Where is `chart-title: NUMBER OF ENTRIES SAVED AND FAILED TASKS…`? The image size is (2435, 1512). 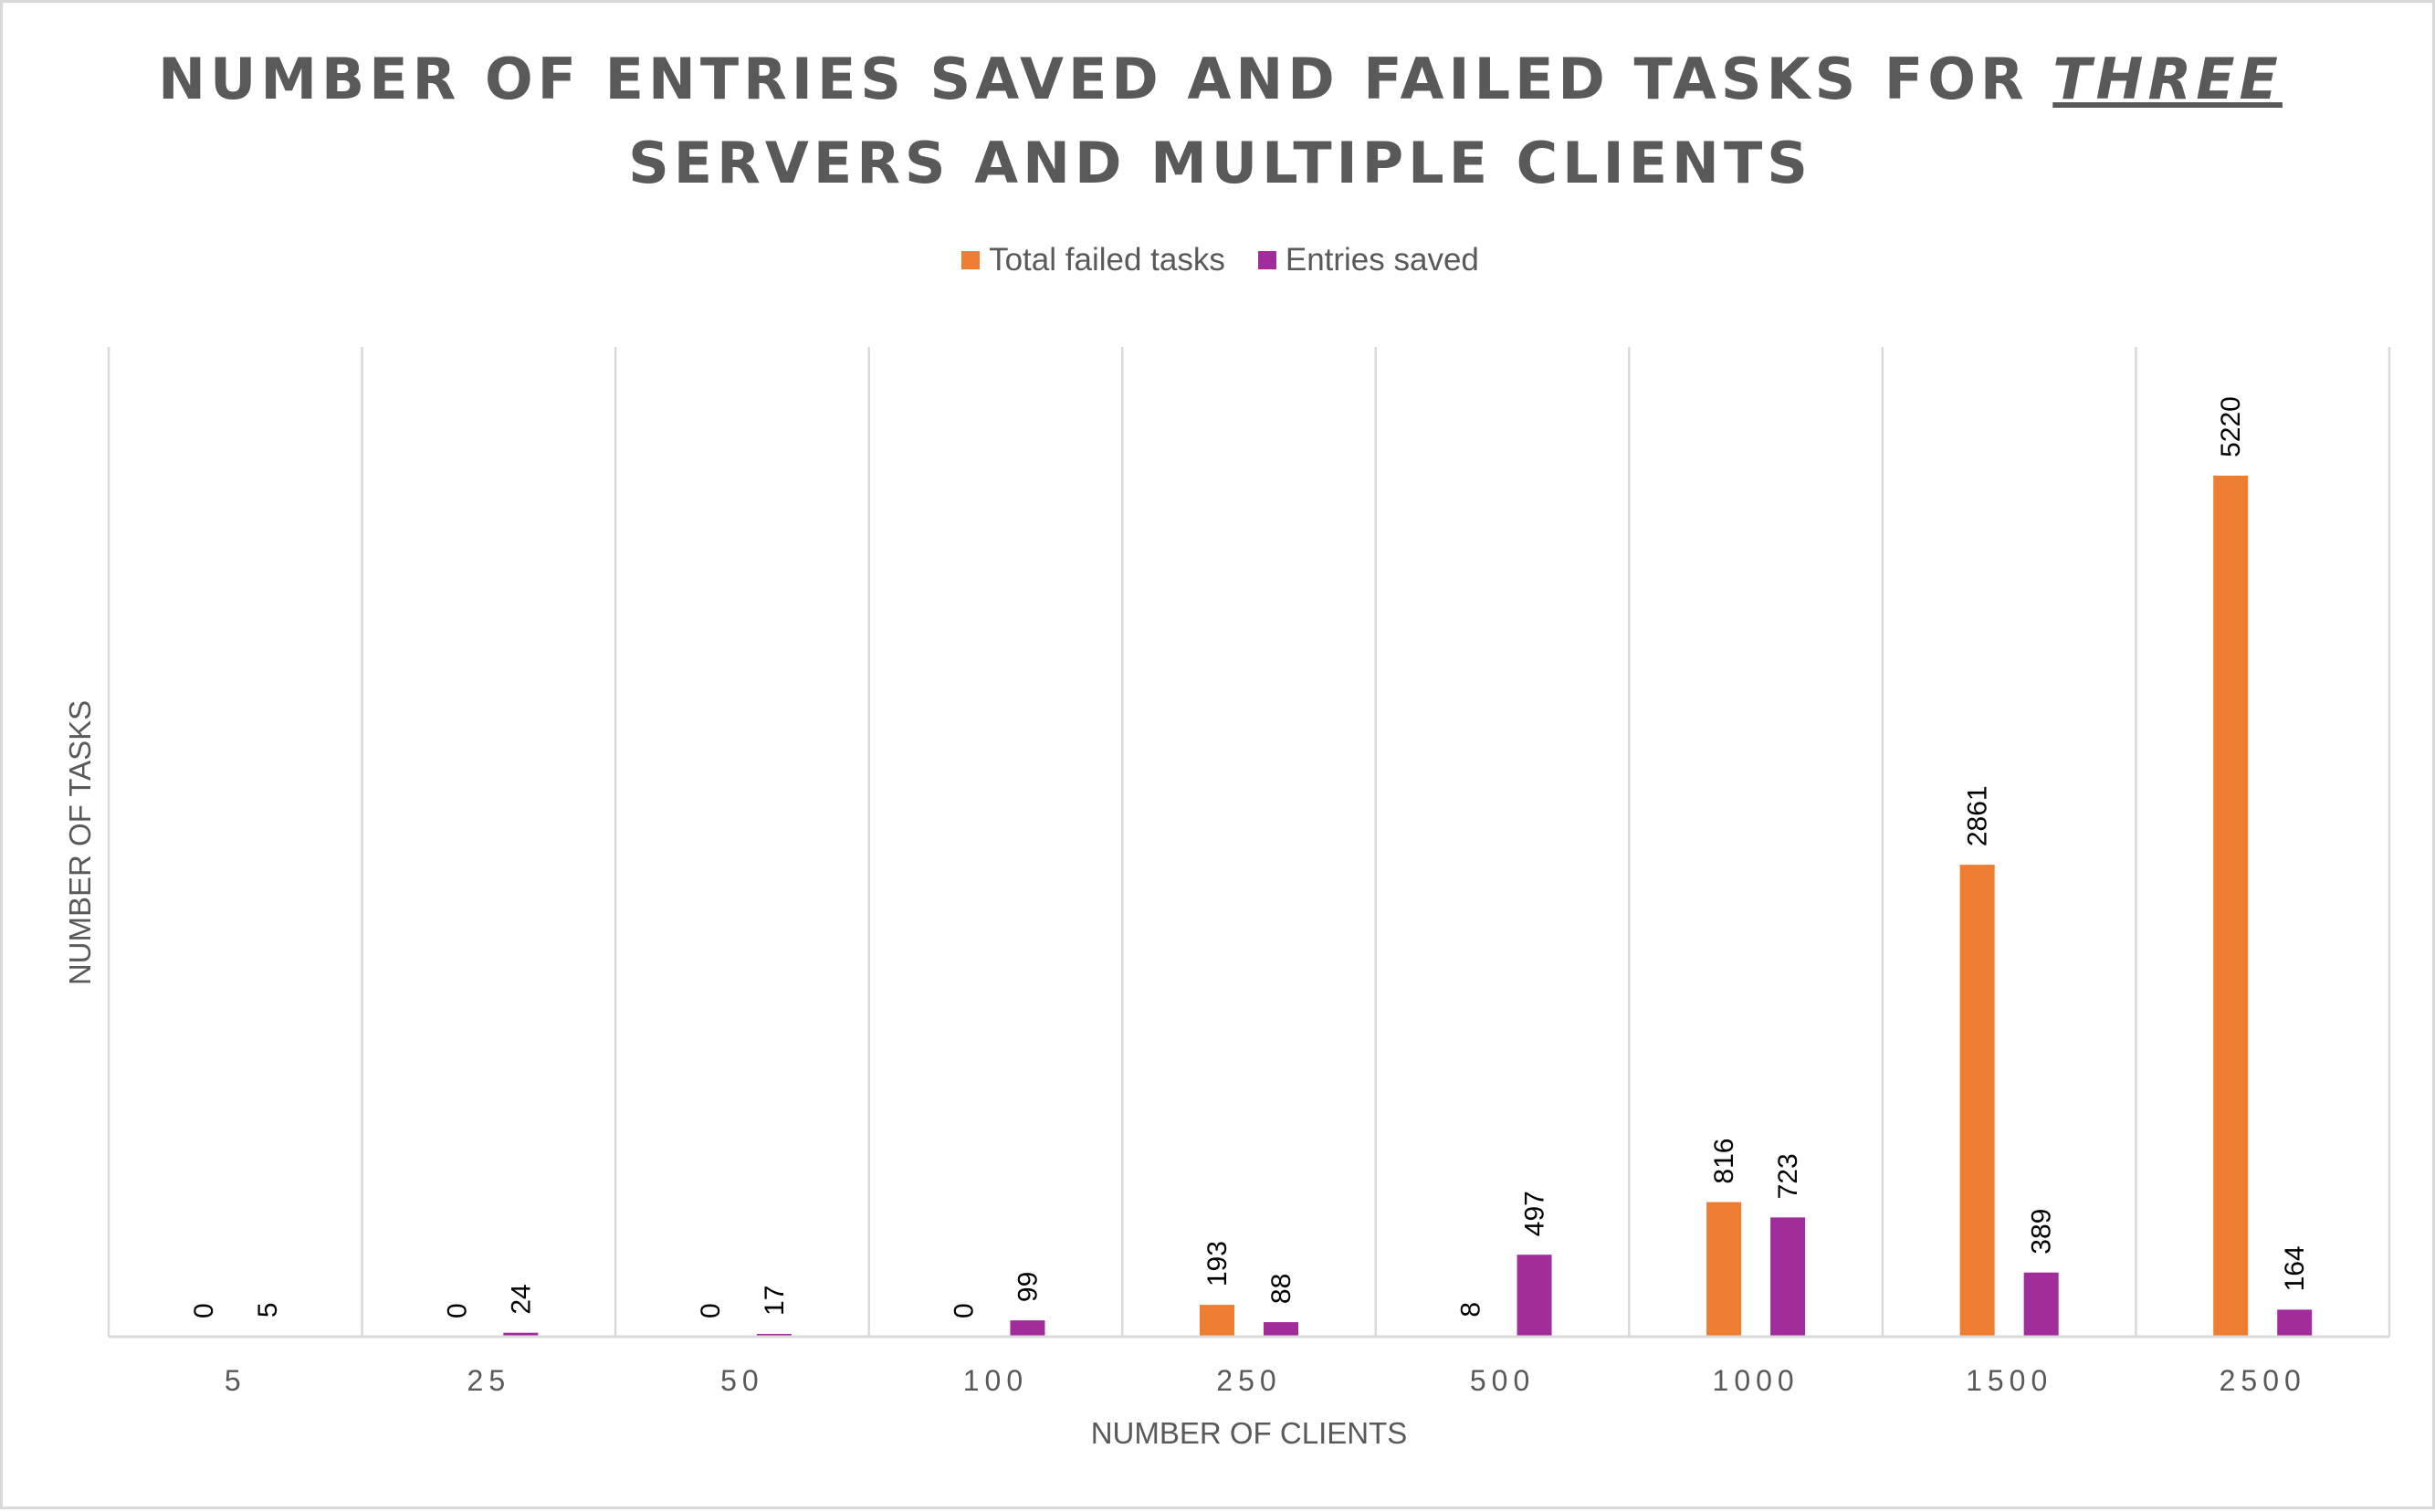
chart-title: NUMBER OF ENTRIES SAVED AND FAILED TASKS… is located at coordinates (1219, 121).